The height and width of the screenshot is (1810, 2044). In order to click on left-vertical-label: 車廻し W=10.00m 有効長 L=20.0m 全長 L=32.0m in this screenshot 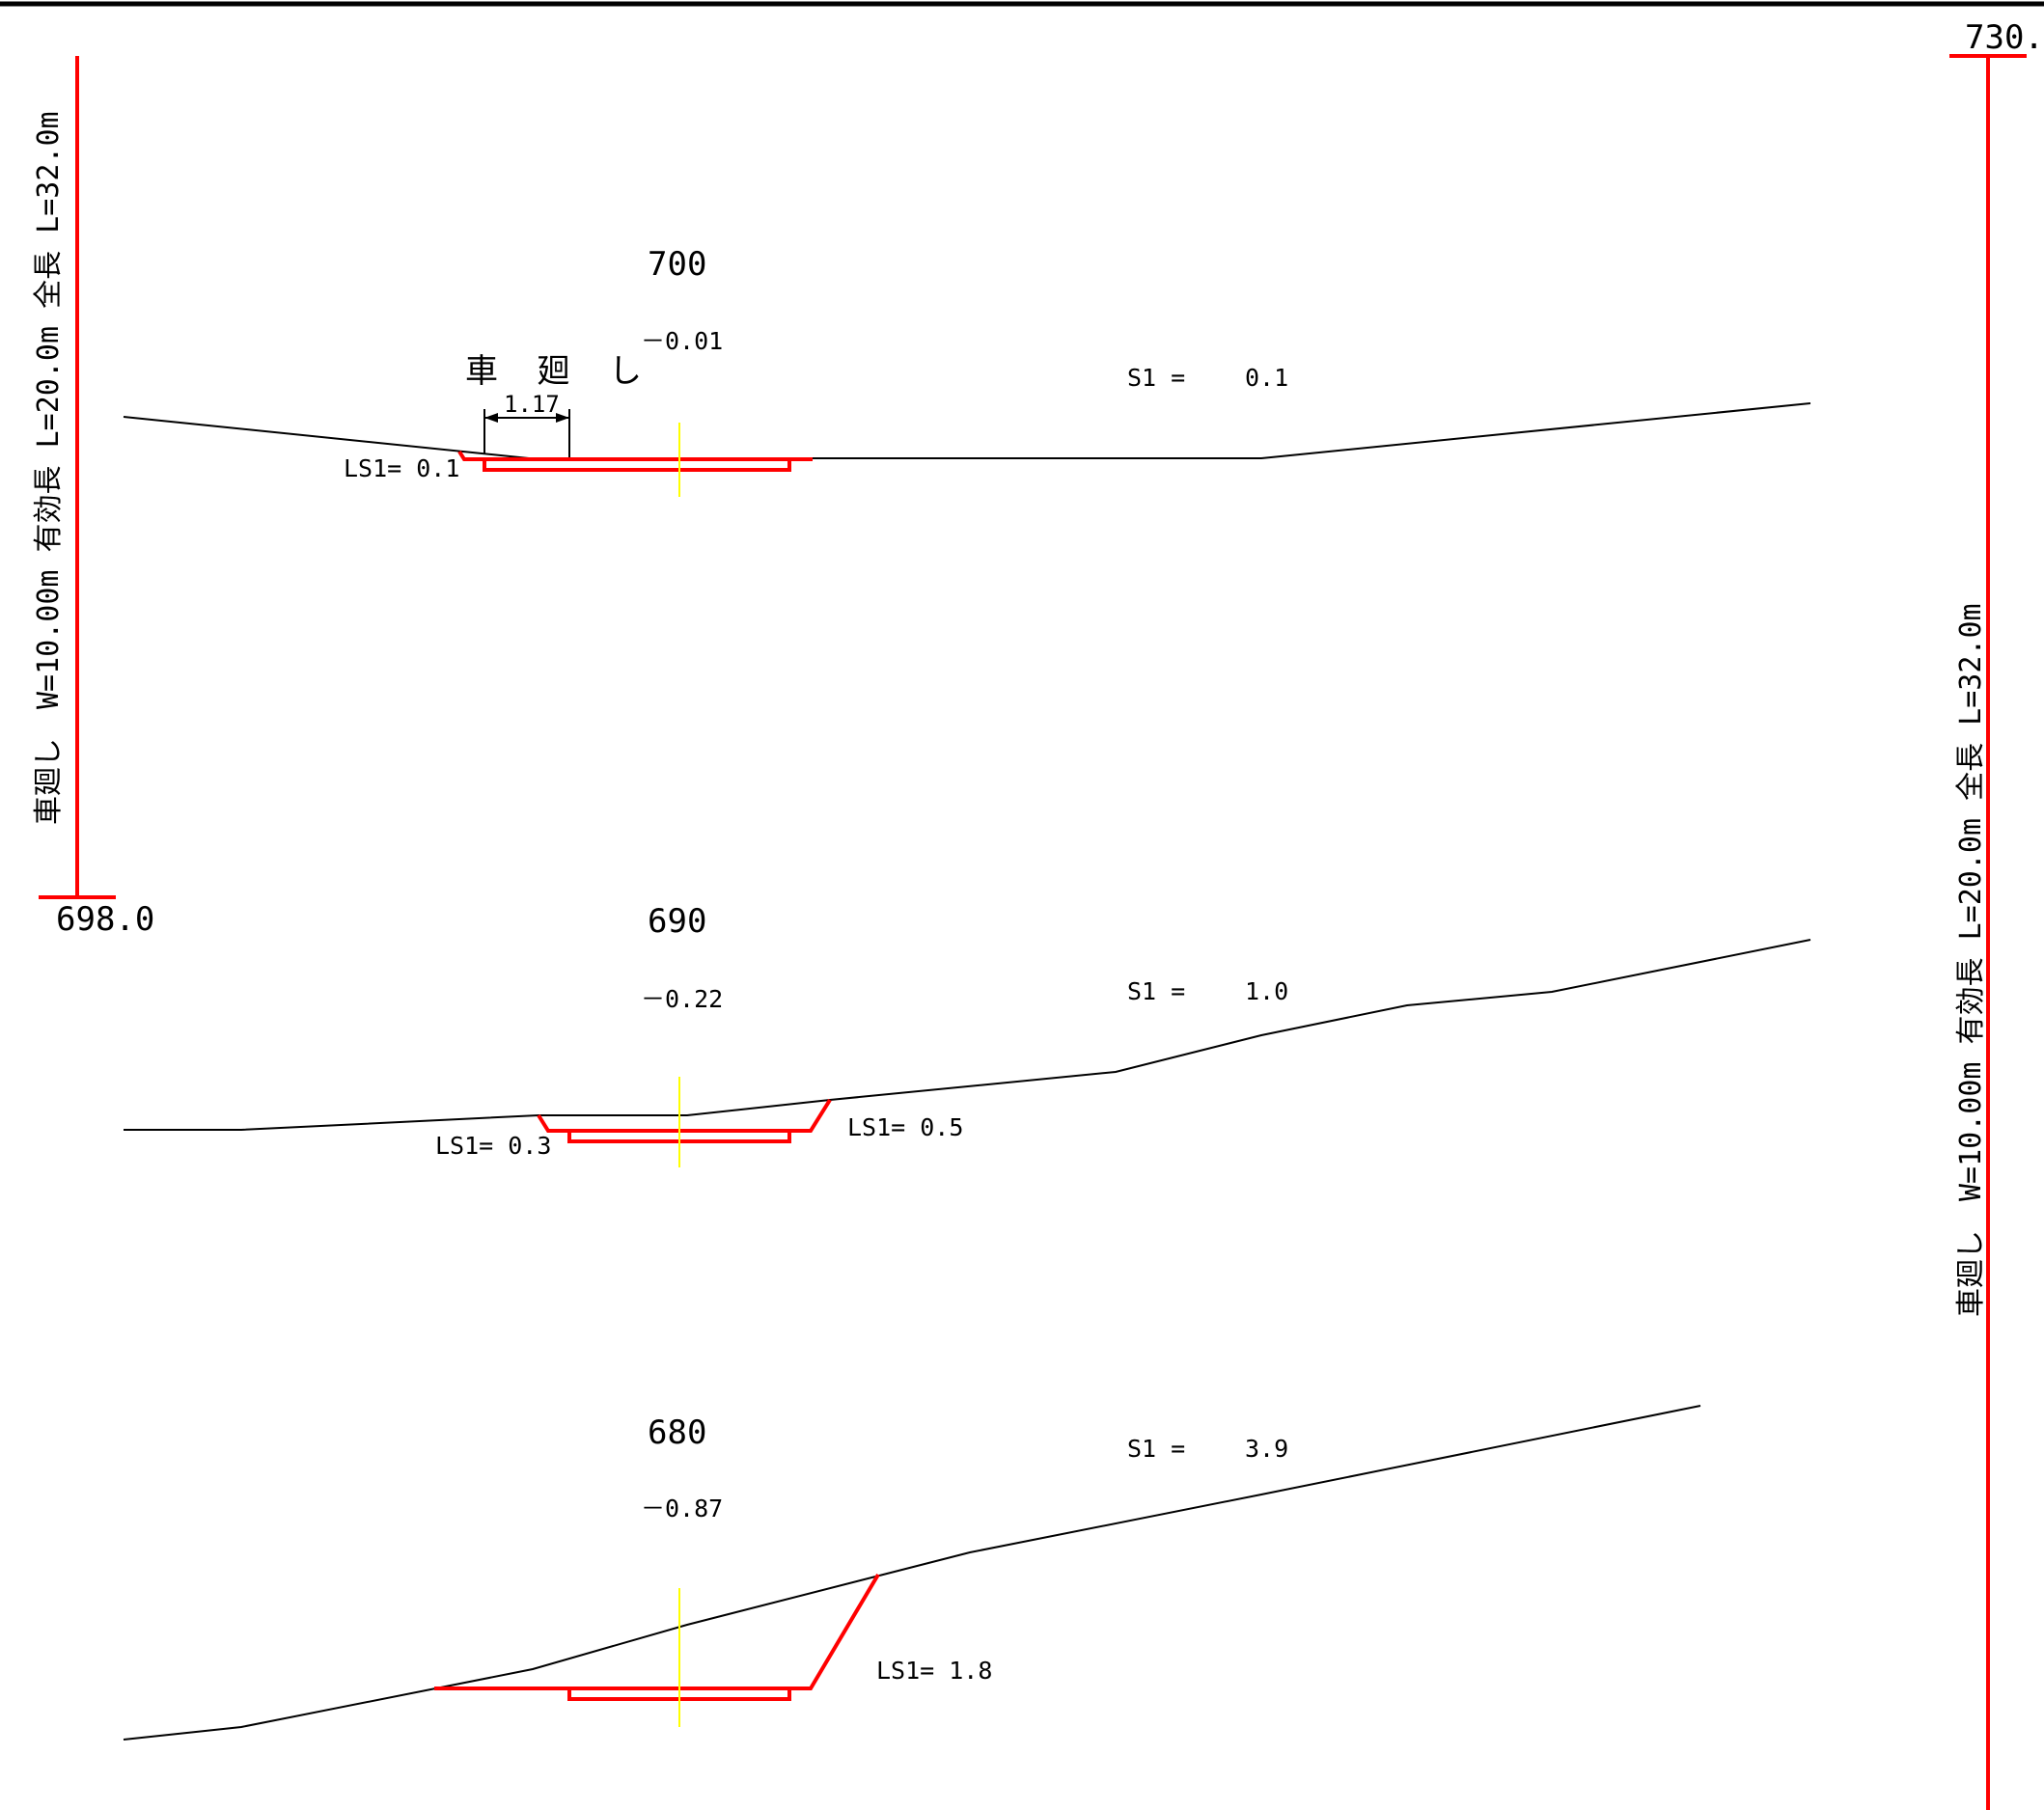, I will do `click(49, 468)`.